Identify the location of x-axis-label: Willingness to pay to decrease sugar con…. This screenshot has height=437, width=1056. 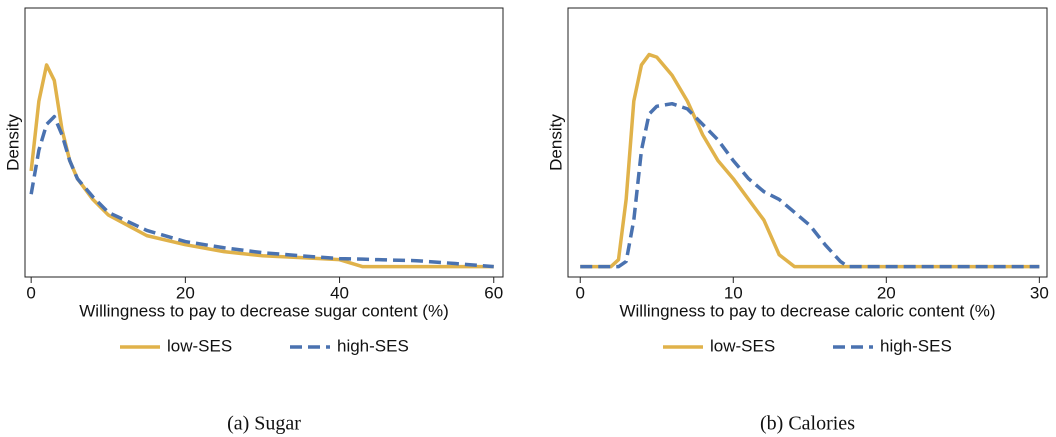
(263, 310).